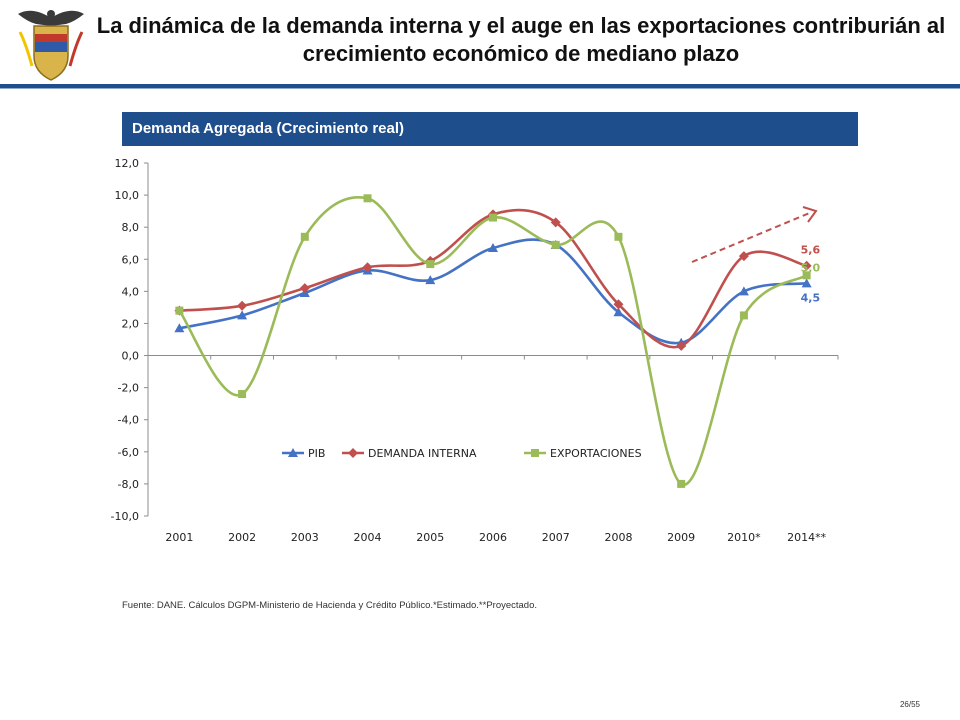 This screenshot has width=960, height=720. What do you see at coordinates (535, 453) in the screenshot?
I see `legend-marker-exportaciones` at bounding box center [535, 453].